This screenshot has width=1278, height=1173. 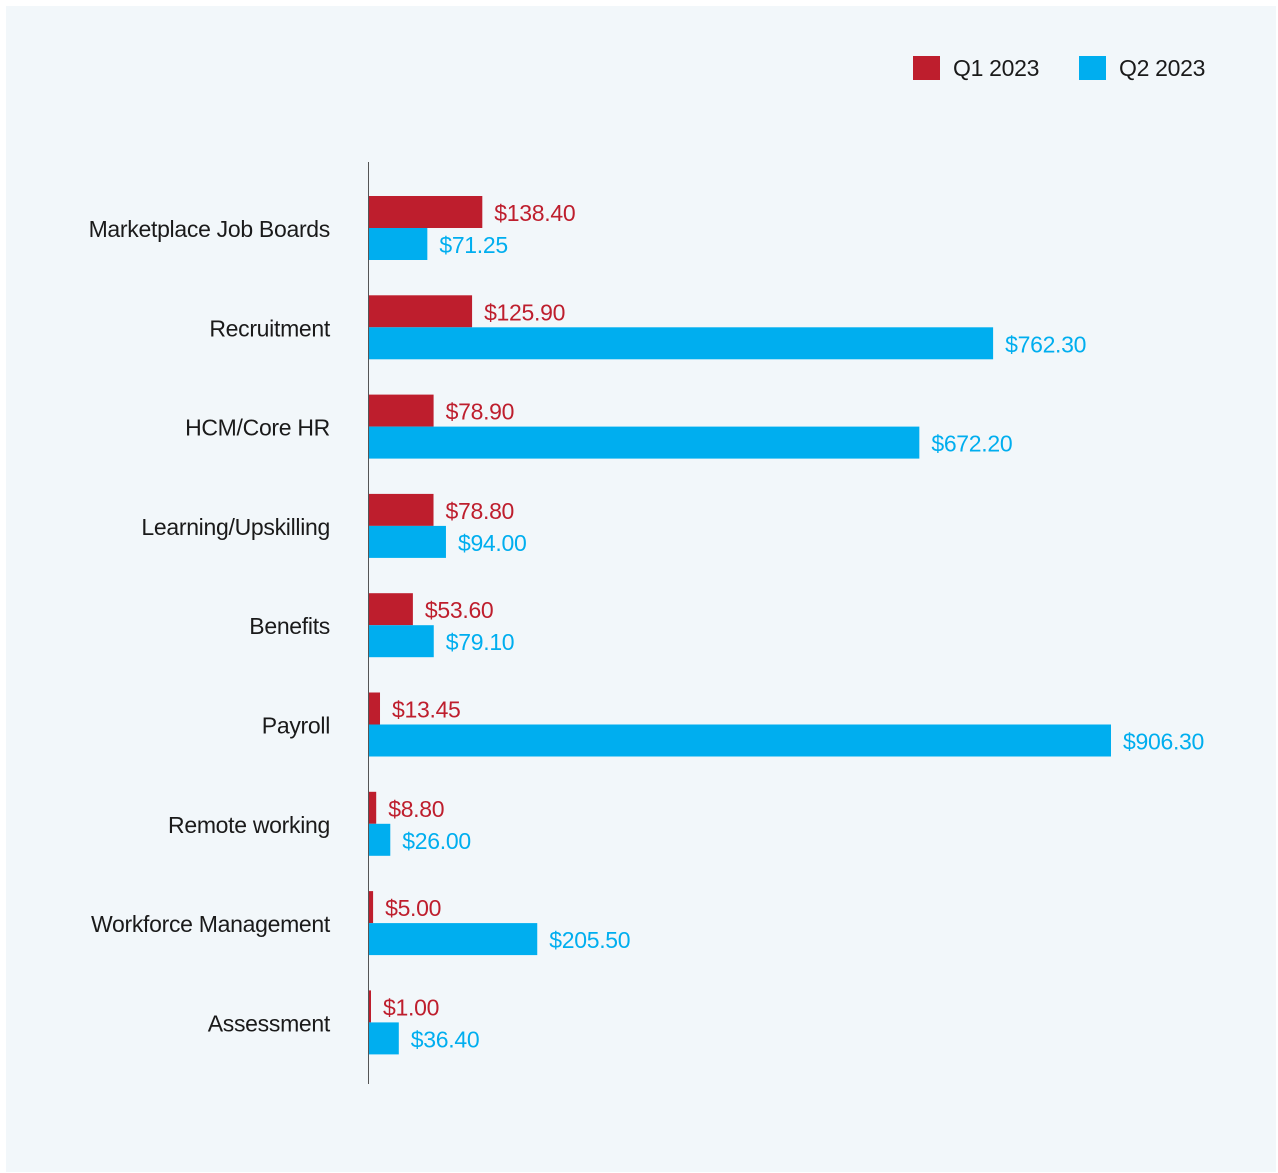 What do you see at coordinates (411, 1007) in the screenshot?
I see `value-label-q1-2023: $1.00` at bounding box center [411, 1007].